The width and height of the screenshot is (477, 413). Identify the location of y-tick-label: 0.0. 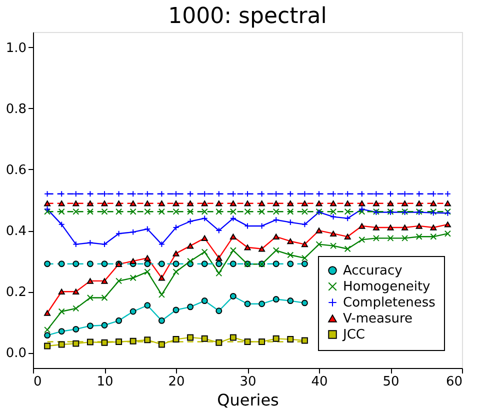
(16, 354).